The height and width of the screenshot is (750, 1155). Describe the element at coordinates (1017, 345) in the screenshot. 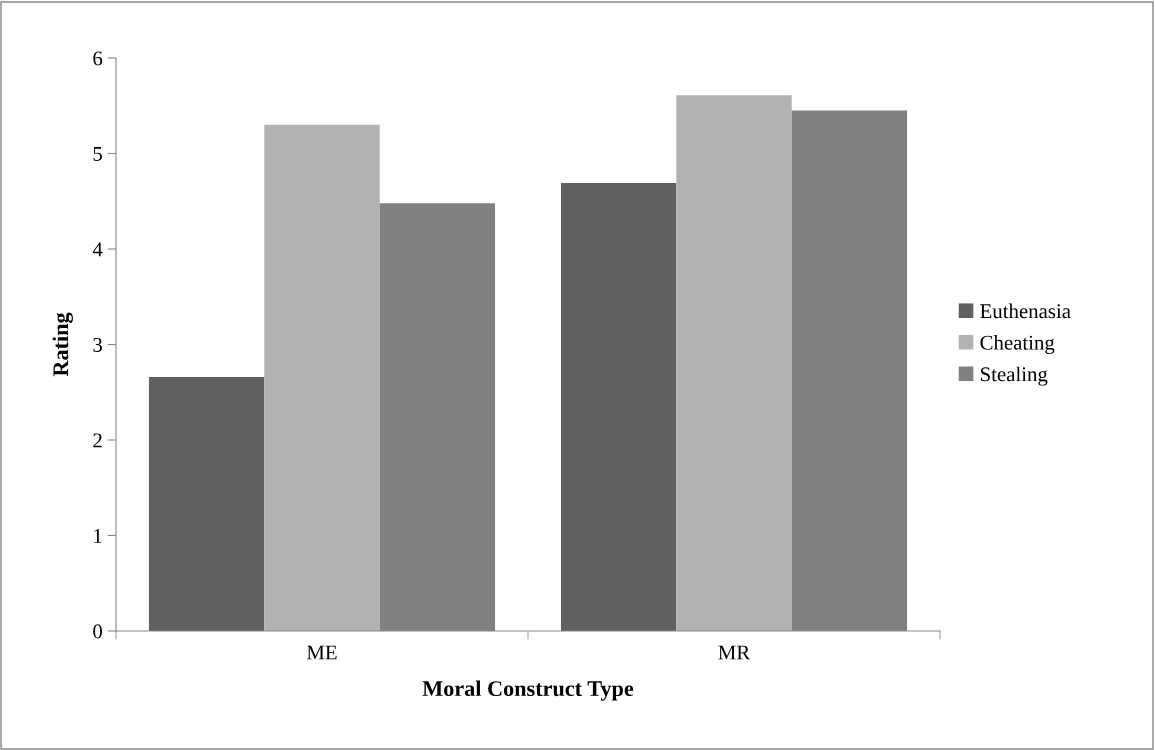

I see `legend-label: Cheating` at that location.